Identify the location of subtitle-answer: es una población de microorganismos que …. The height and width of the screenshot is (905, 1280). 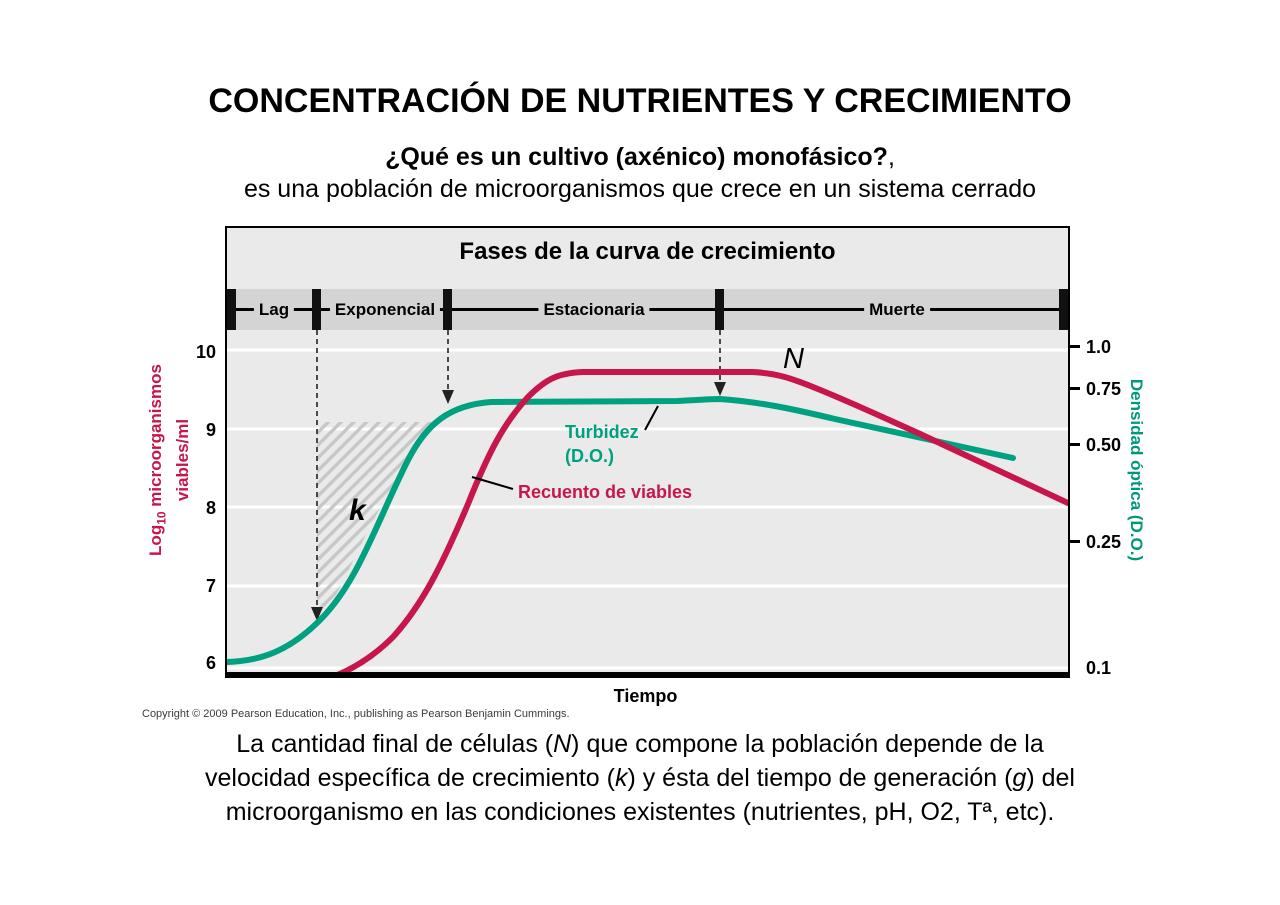
(640, 189).